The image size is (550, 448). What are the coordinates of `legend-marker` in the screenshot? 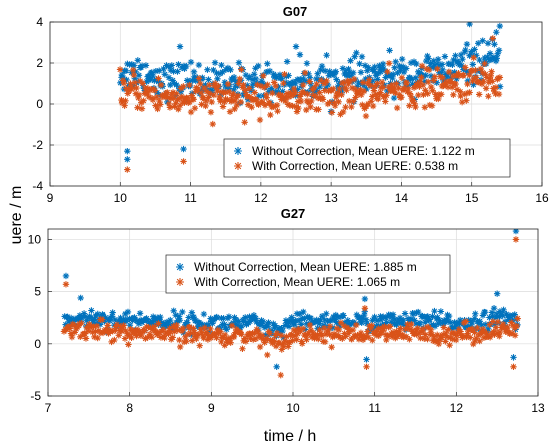 It's located at (180, 282).